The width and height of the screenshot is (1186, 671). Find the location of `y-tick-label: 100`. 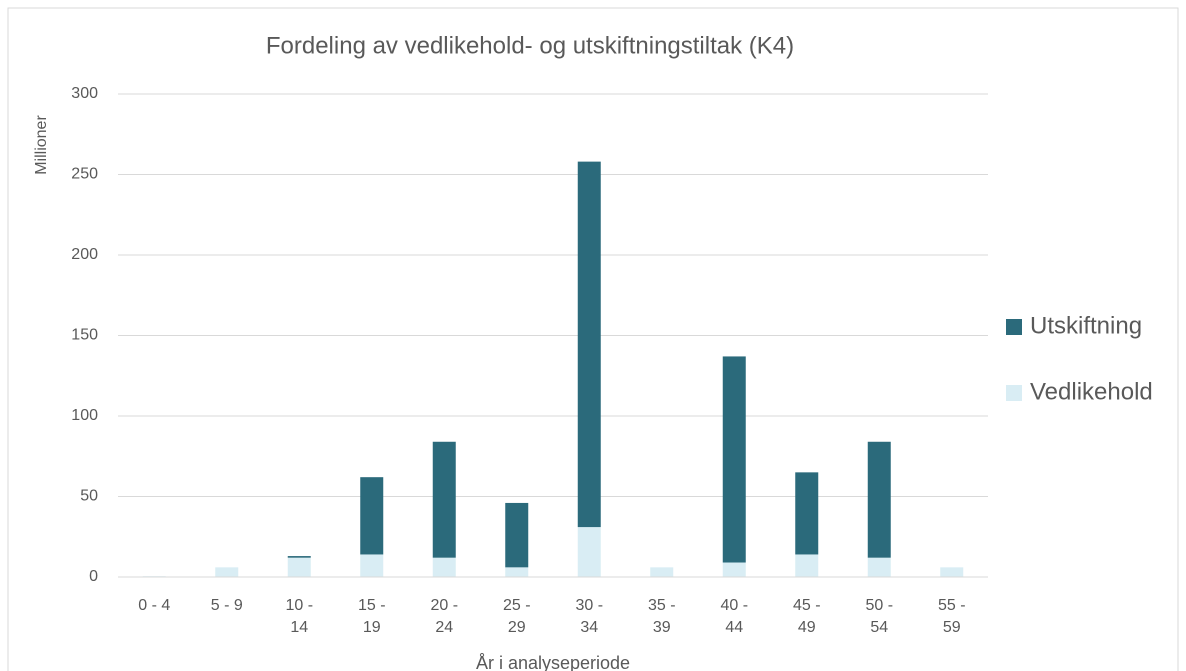

y-tick-label: 100 is located at coordinates (84, 415).